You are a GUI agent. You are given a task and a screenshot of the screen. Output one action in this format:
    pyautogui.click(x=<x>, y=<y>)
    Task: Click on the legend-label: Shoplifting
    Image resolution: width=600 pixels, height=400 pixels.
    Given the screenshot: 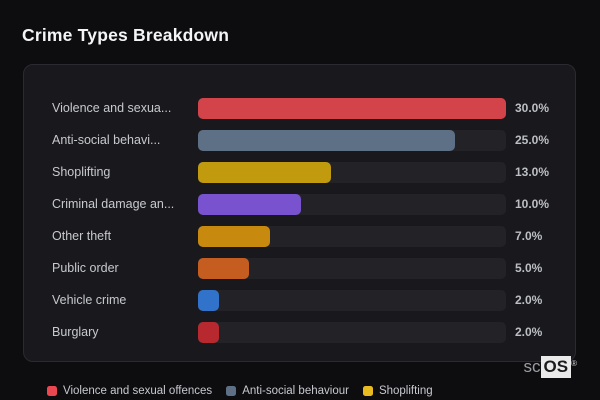 What is the action you would take?
    pyautogui.click(x=405, y=391)
    